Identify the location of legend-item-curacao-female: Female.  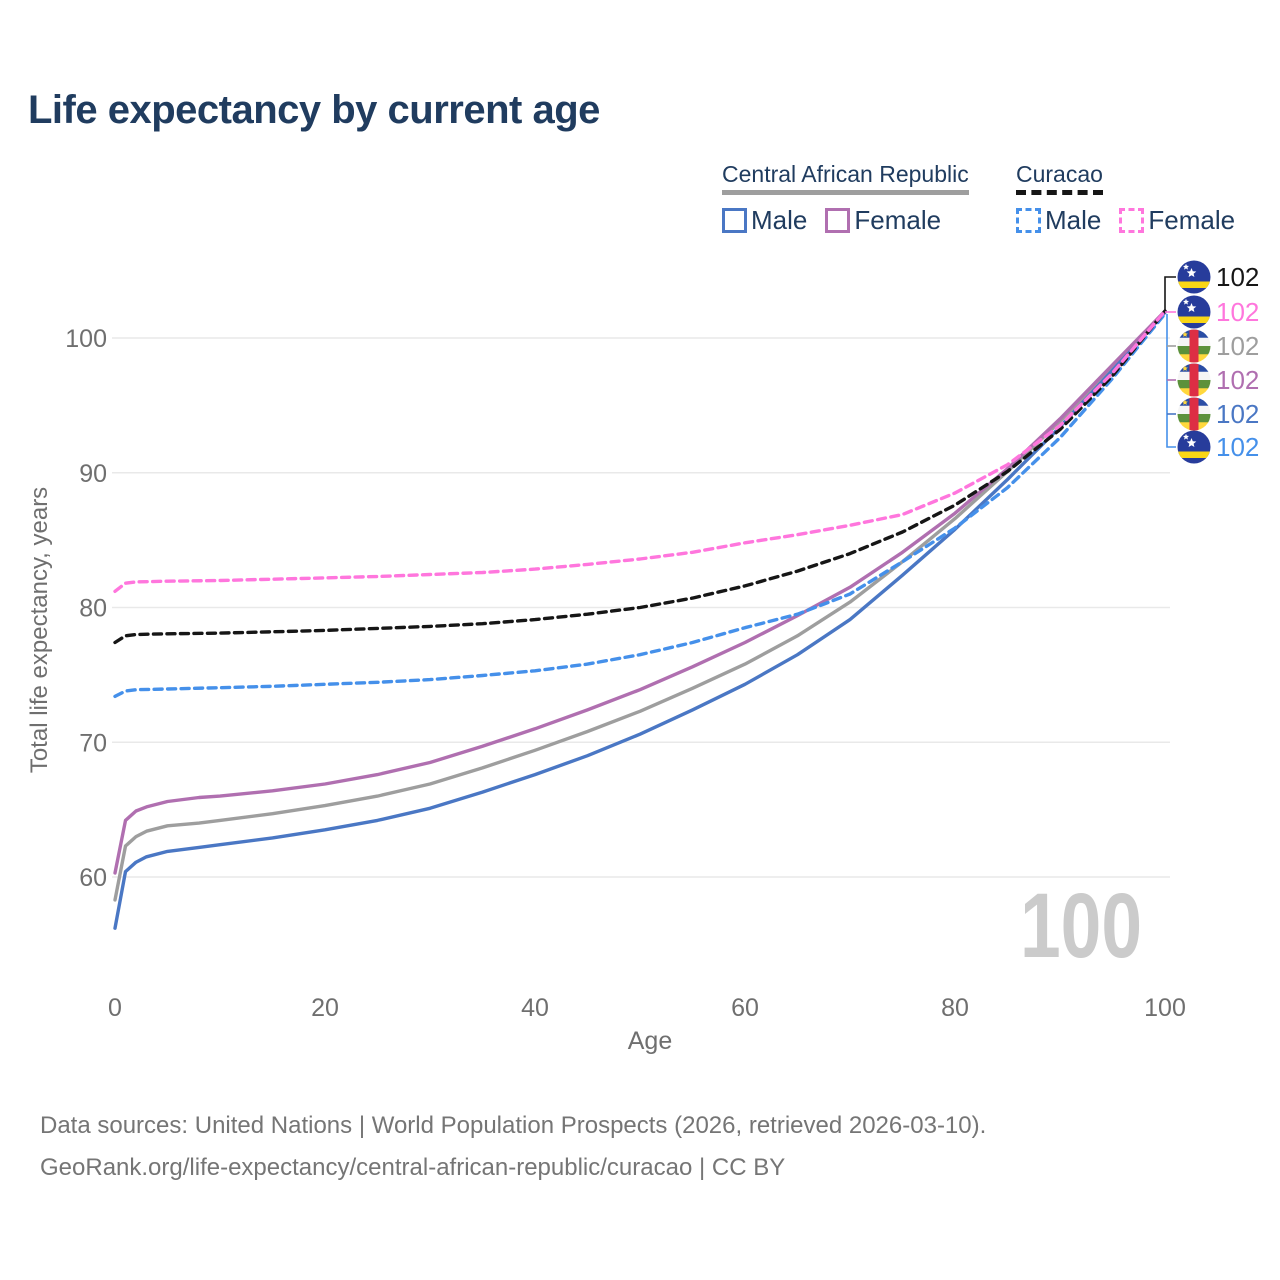
(1177, 220).